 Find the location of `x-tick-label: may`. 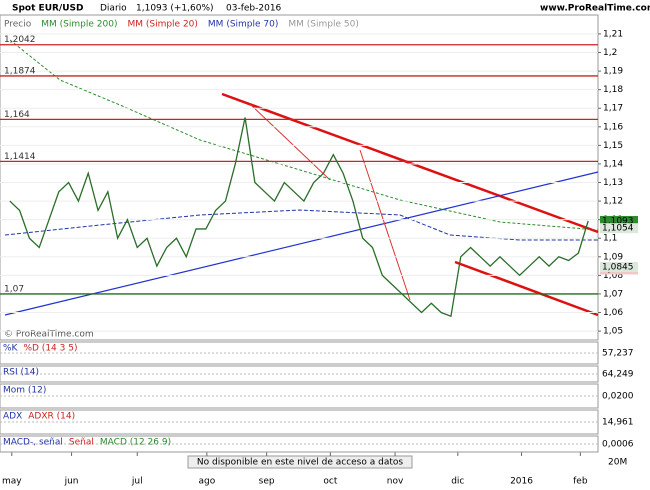

x-tick-label: may is located at coordinates (12, 482).